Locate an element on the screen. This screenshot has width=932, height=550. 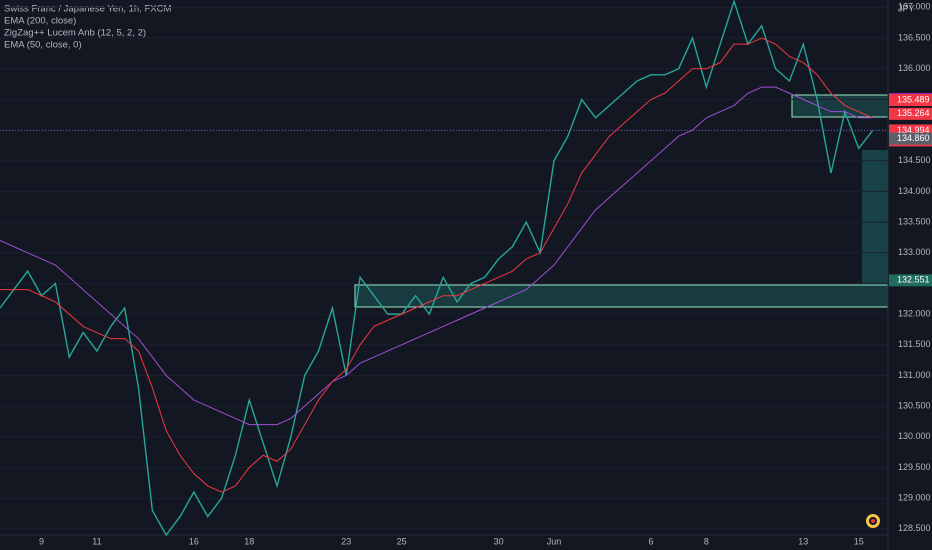
x-tick-label: 11 is located at coordinates (96, 541).